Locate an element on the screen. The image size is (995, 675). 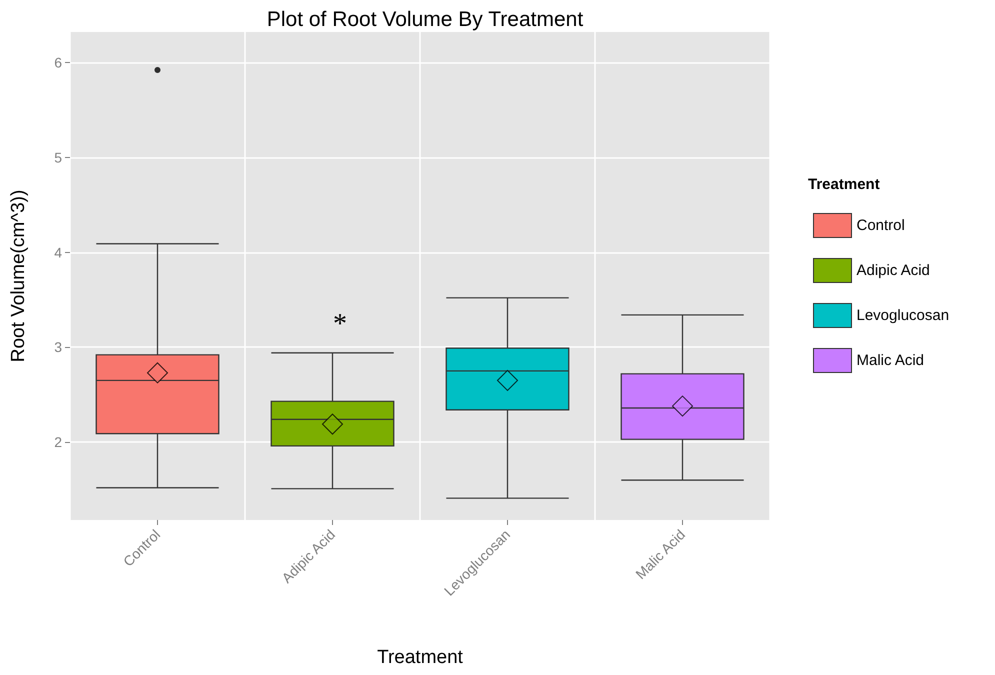
annotation: * is located at coordinates (340, 324).